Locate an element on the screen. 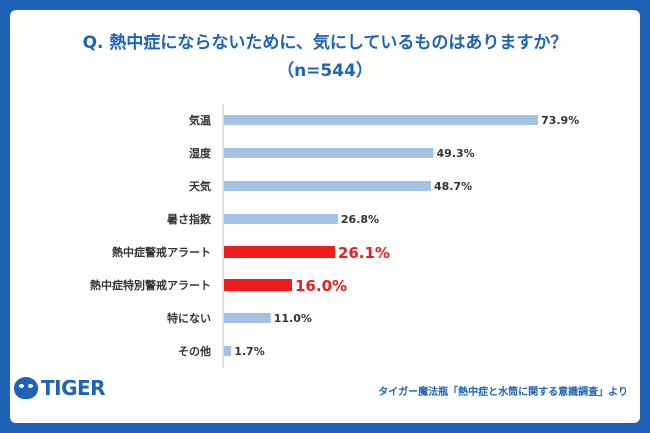  tiger-face-icon is located at coordinates (26, 388).